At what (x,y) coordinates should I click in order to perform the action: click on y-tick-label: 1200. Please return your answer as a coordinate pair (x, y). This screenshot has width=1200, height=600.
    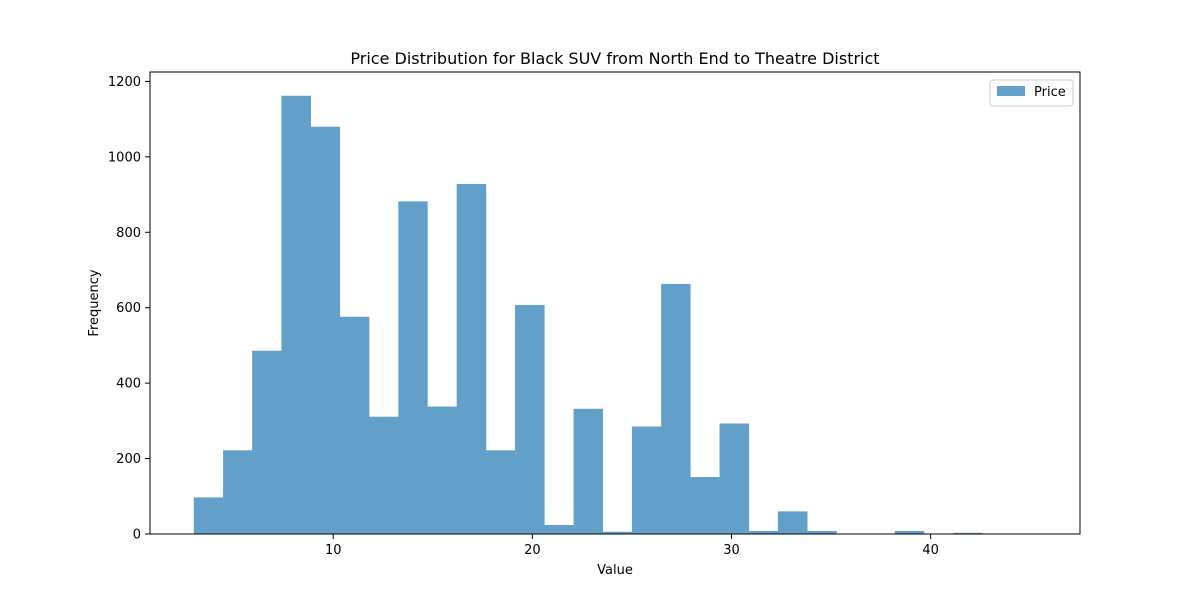
    Looking at the image, I should click on (124, 82).